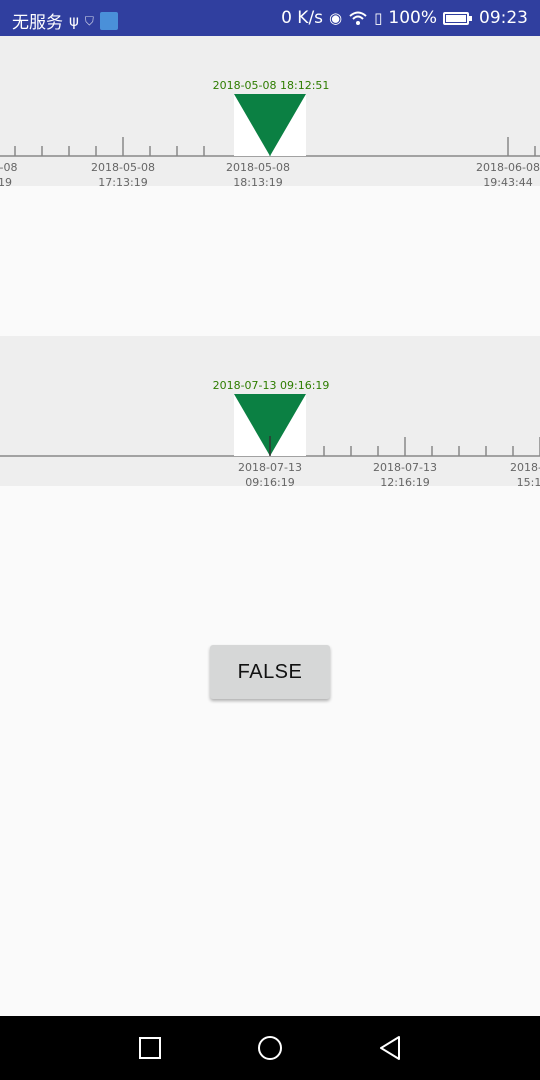 The image size is (540, 1080). I want to click on time-marker-triangle, so click(270, 425).